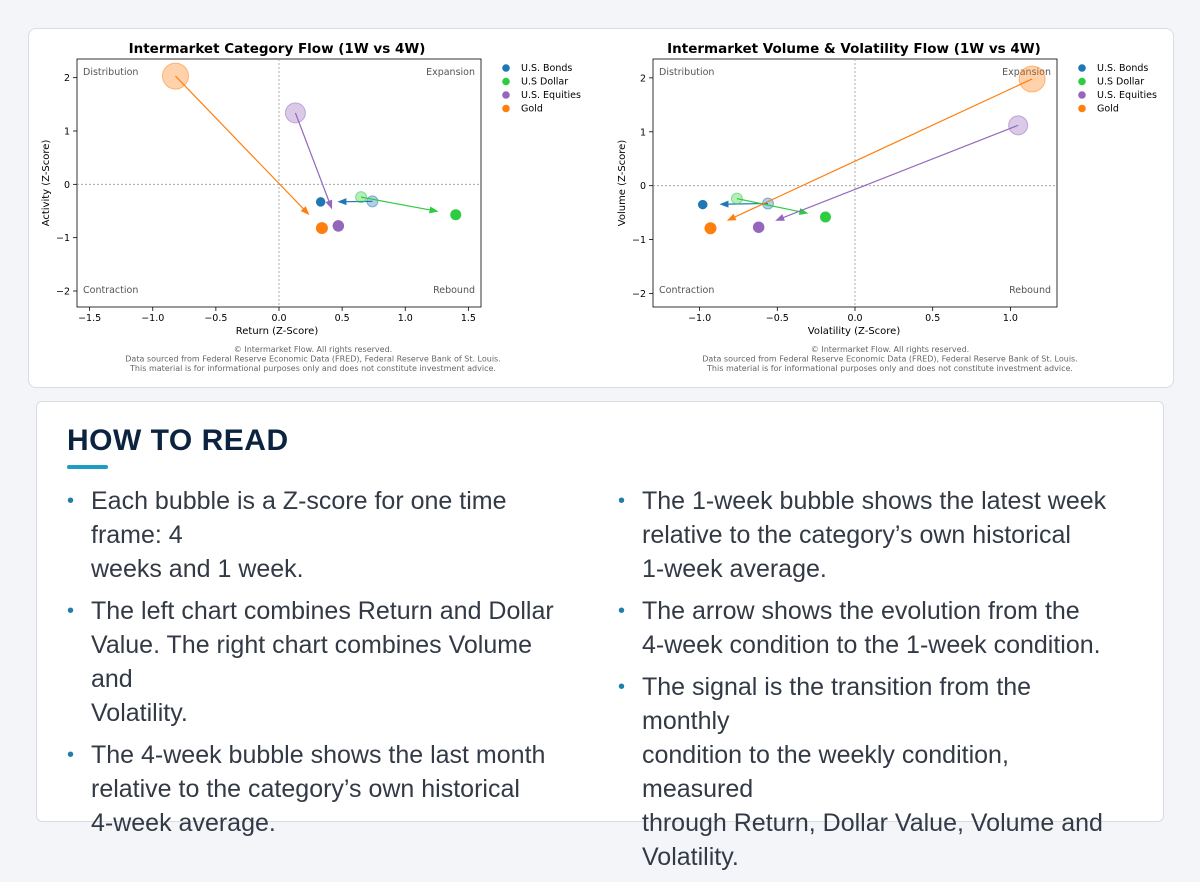 This screenshot has width=1200, height=882. I want to click on chart2-y-tick-label: −2, so click(639, 294).